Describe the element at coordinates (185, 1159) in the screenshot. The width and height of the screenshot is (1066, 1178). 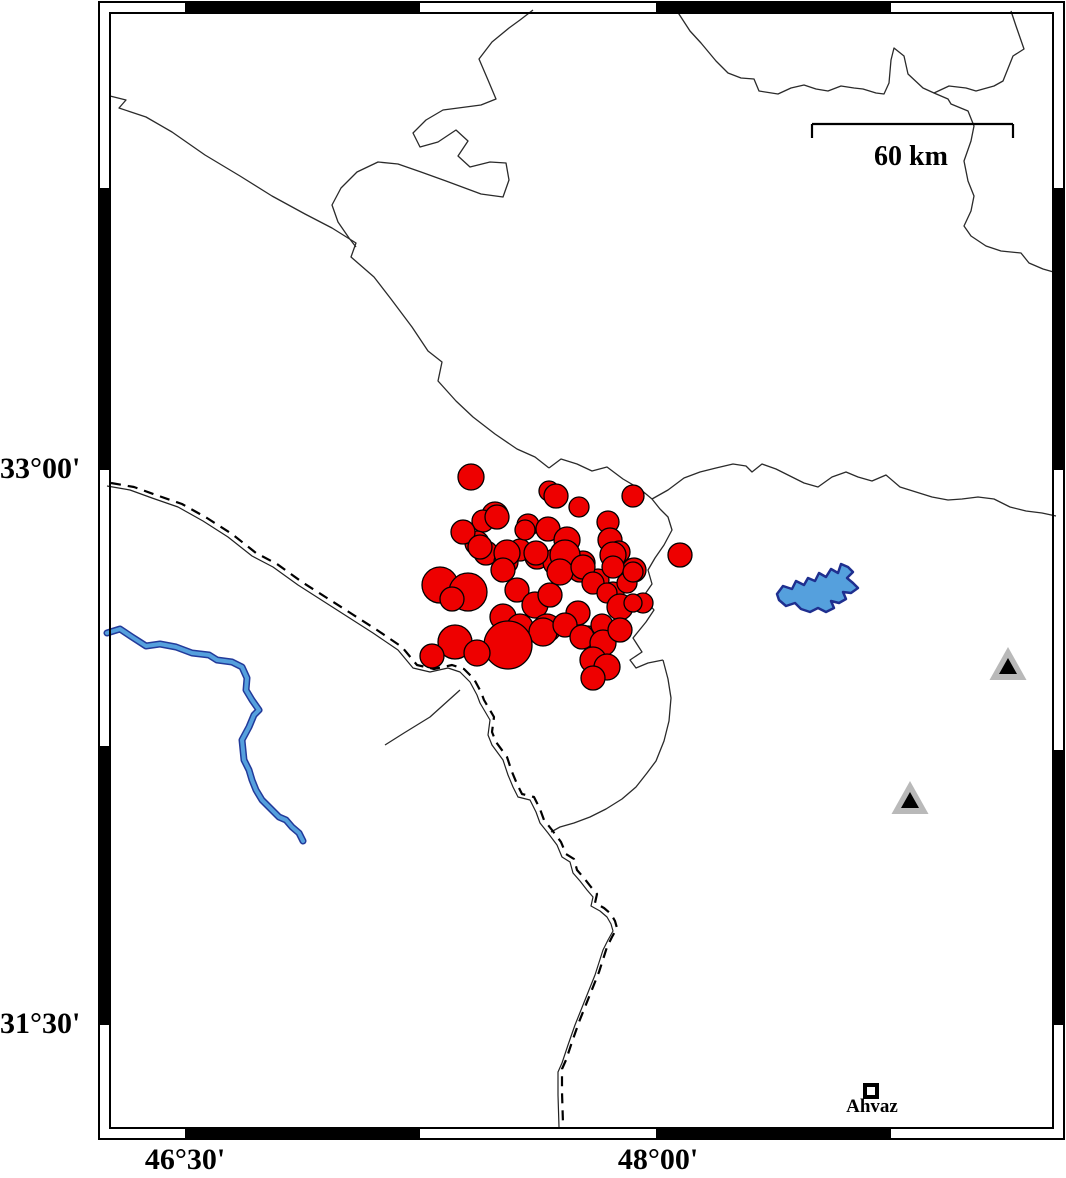
I see `lon-label-46-30: 46°30'` at that location.